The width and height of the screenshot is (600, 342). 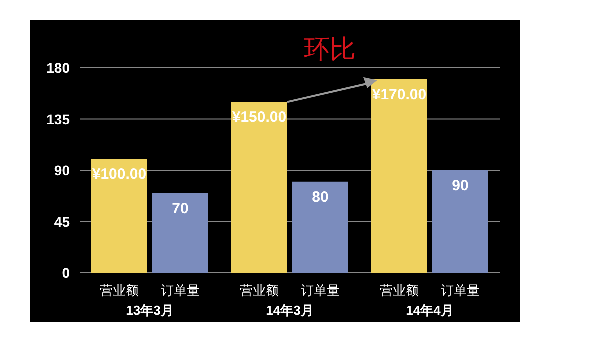 I want to click on series-label: 订单量, so click(x=180, y=290).